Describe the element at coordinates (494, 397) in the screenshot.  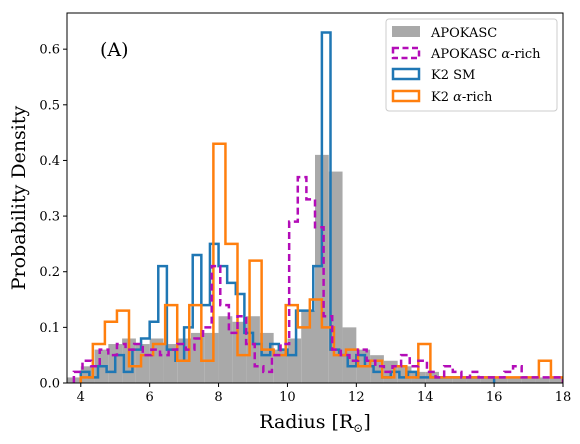
I see `x-tick-label: 16` at that location.